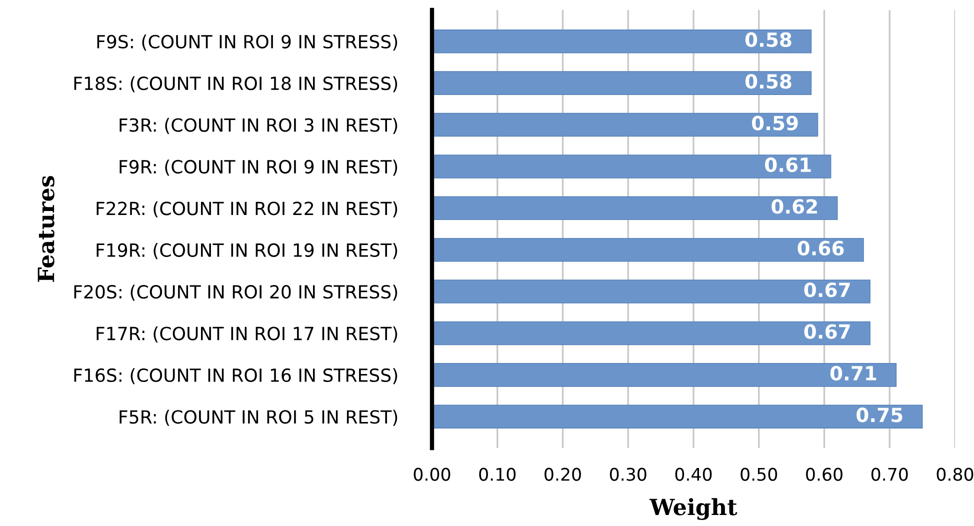  Describe the element at coordinates (562, 474) in the screenshot. I see `x-tick-label: 0.20` at that location.